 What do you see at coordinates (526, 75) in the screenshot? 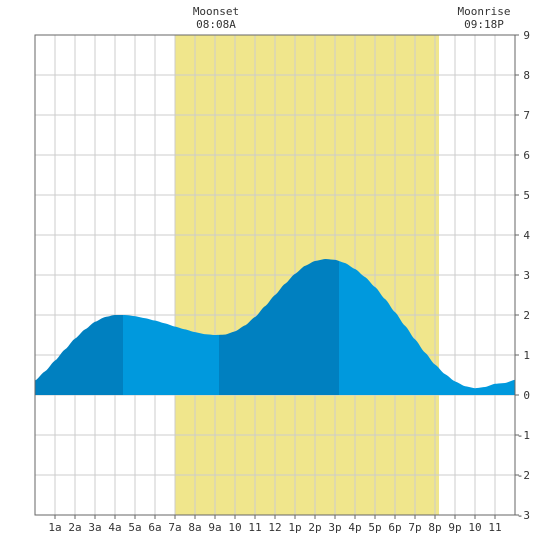
I see `y-tick-label: 8` at bounding box center [526, 75].